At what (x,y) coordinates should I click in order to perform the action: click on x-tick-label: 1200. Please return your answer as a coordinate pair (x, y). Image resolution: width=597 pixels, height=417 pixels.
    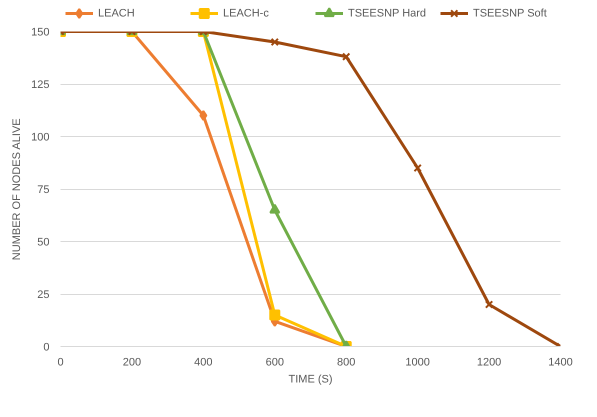
    Looking at the image, I should click on (489, 362).